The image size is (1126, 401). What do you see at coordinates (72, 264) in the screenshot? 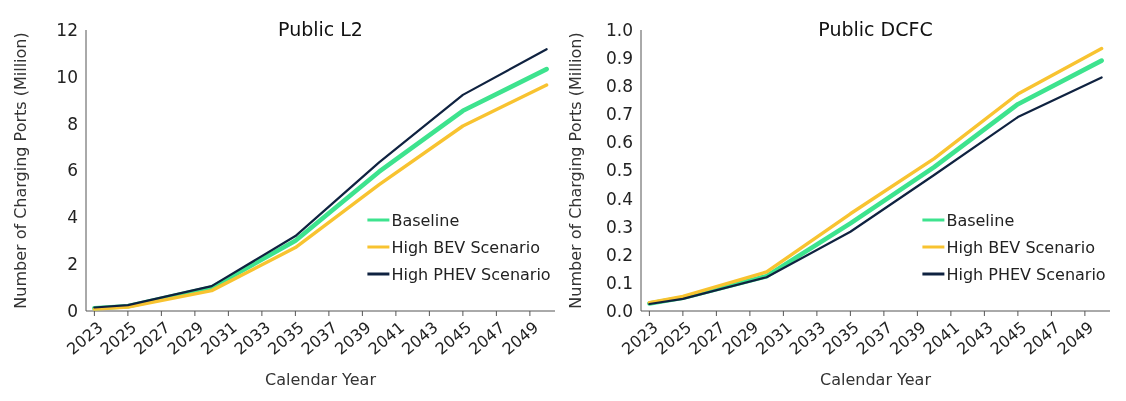
I see `y-tick-label: 2` at bounding box center [72, 264].